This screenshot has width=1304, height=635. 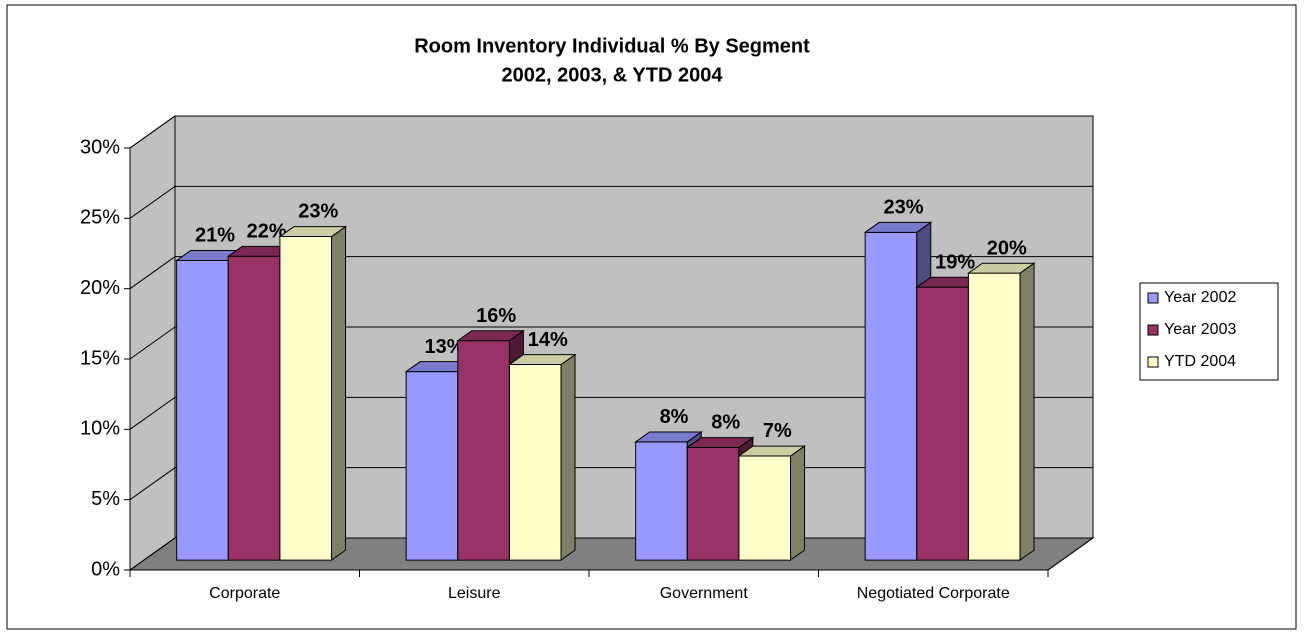 I want to click on data-label: 16%, so click(x=496, y=316).